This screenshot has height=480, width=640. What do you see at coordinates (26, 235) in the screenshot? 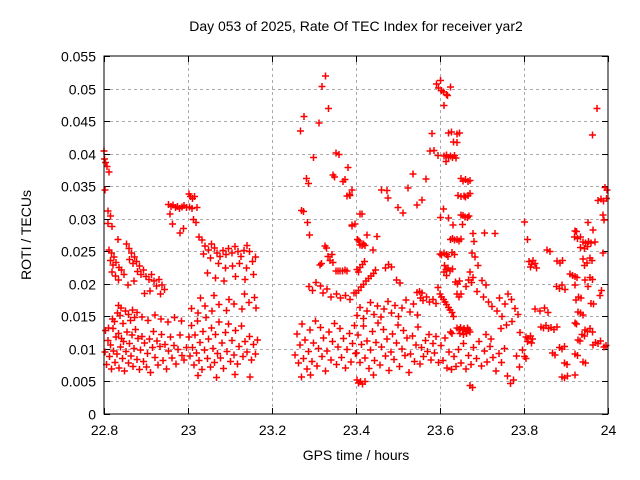
I see `y-axis-label: ROTI / TECUs` at bounding box center [26, 235].